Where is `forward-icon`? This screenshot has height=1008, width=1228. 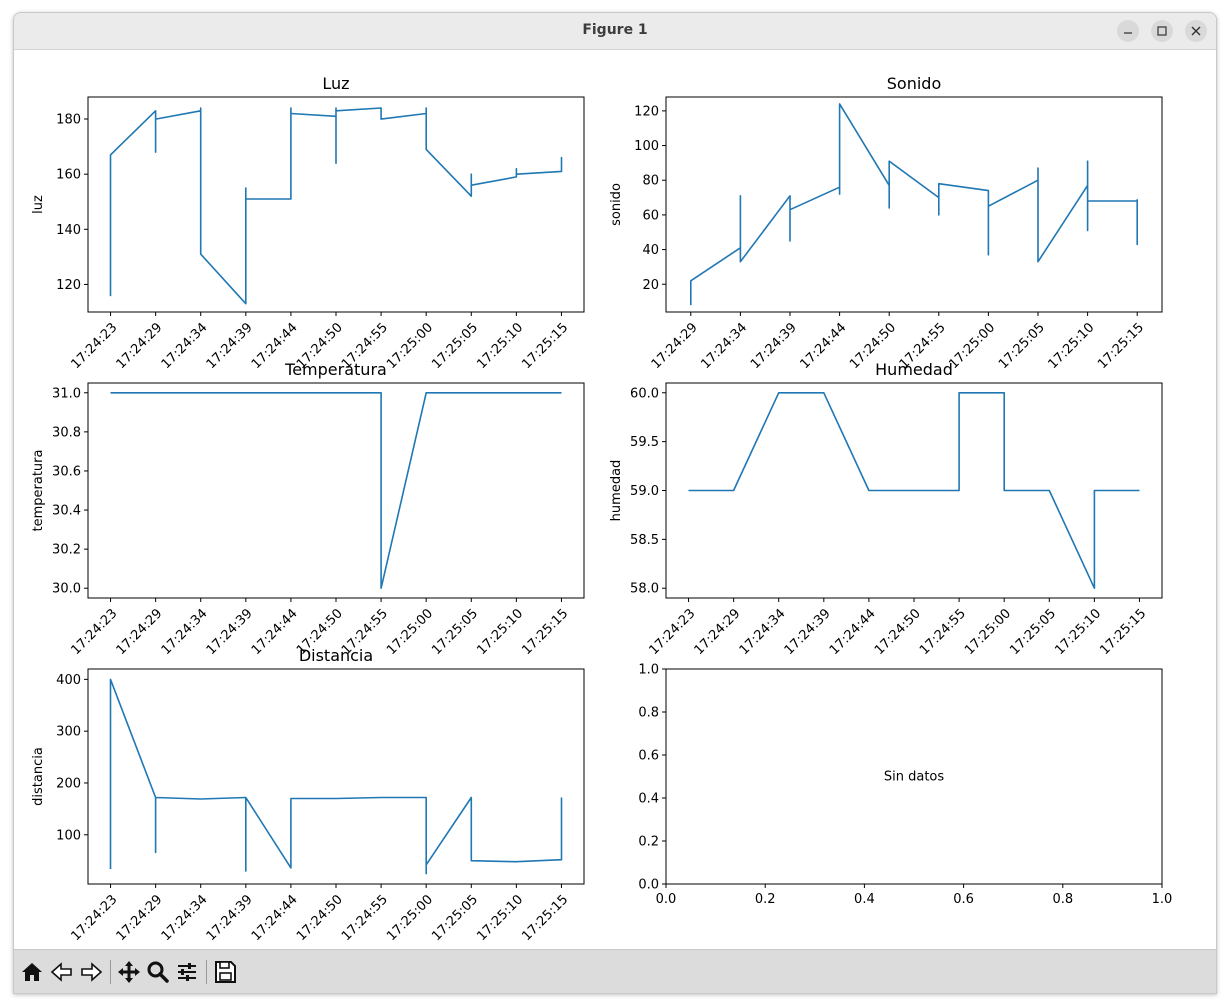 forward-icon is located at coordinates (92, 972).